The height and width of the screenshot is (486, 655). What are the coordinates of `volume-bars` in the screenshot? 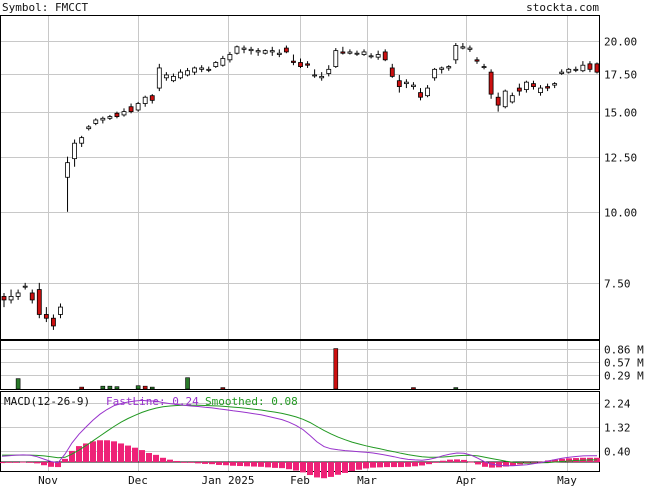 It's located at (237, 369).